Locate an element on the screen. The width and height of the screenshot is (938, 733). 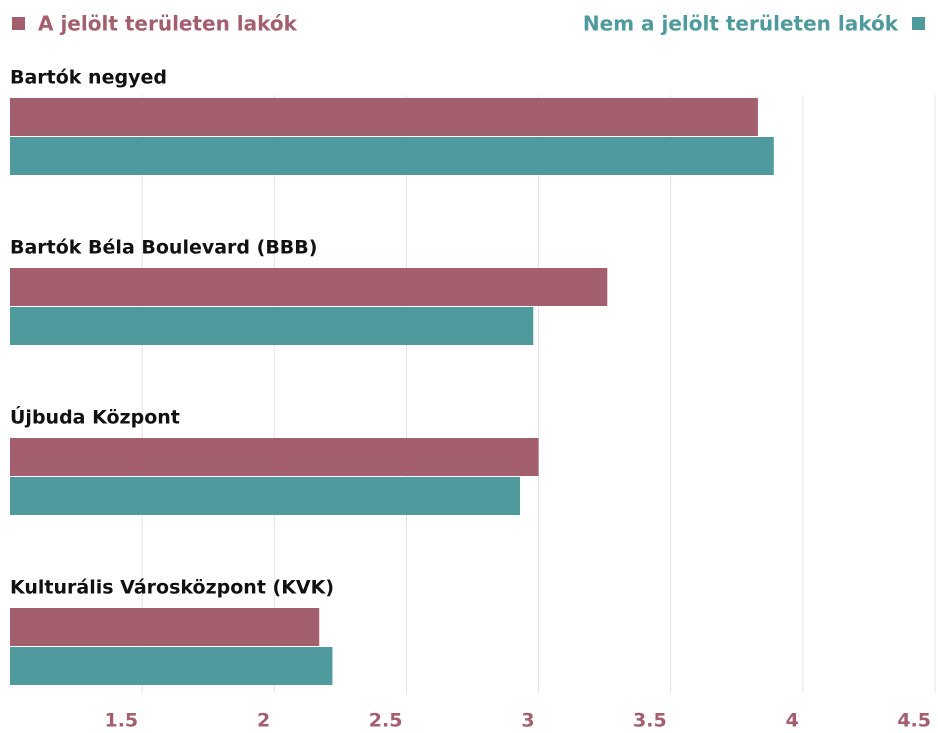
category-label: Újbuda Központ is located at coordinates (95, 417).